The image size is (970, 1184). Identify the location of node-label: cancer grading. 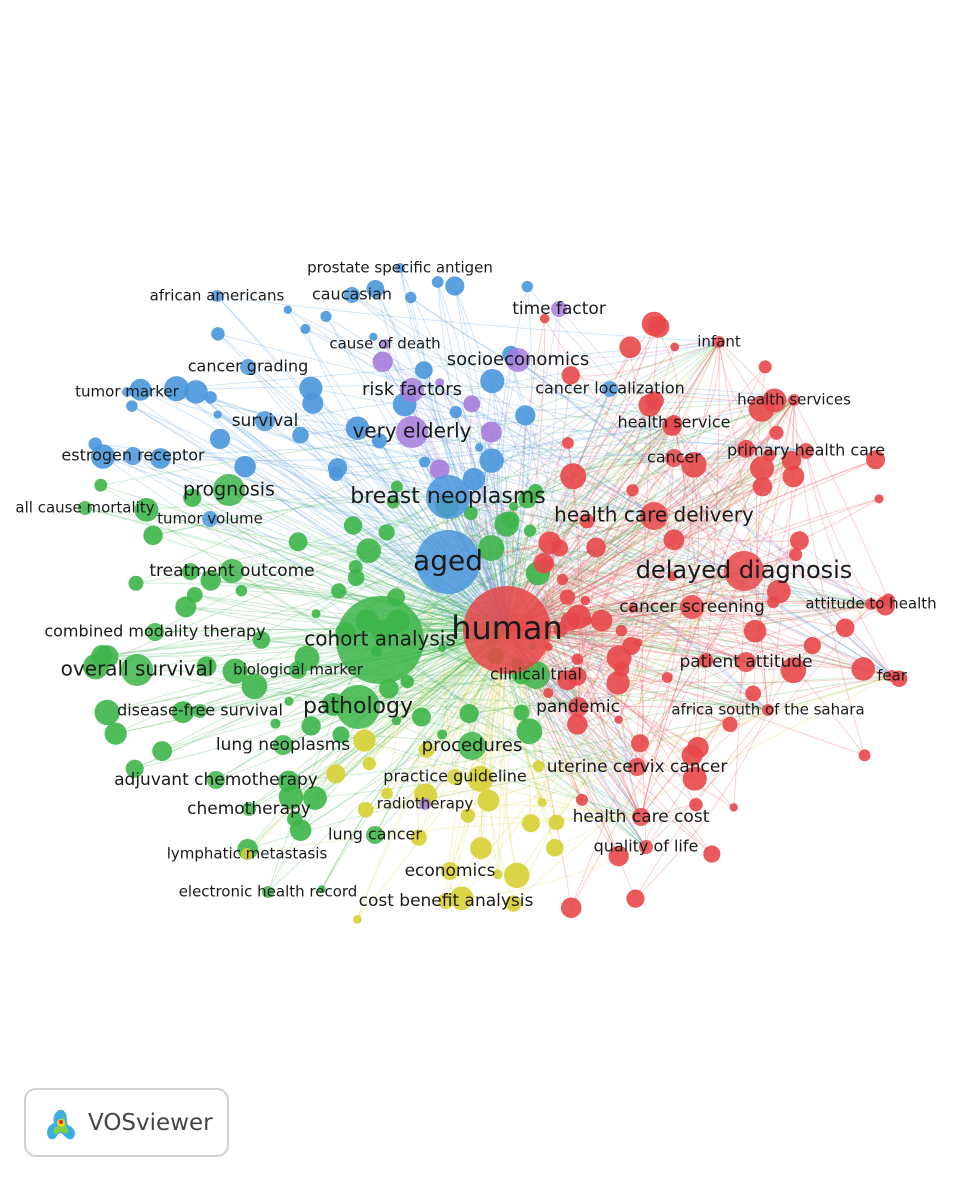
(248, 366).